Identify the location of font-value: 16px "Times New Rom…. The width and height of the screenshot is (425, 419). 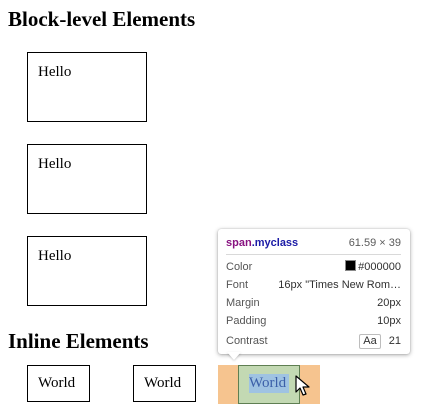
(339, 285).